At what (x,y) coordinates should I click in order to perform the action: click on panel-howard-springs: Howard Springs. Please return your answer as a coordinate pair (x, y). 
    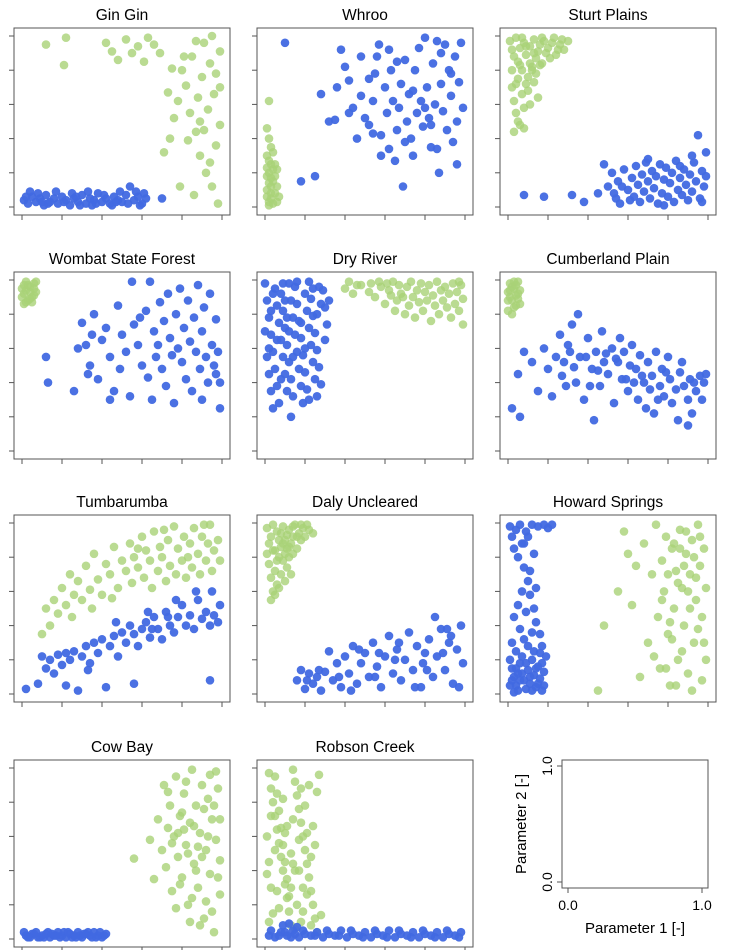
    Looking at the image, I should click on (606, 600).